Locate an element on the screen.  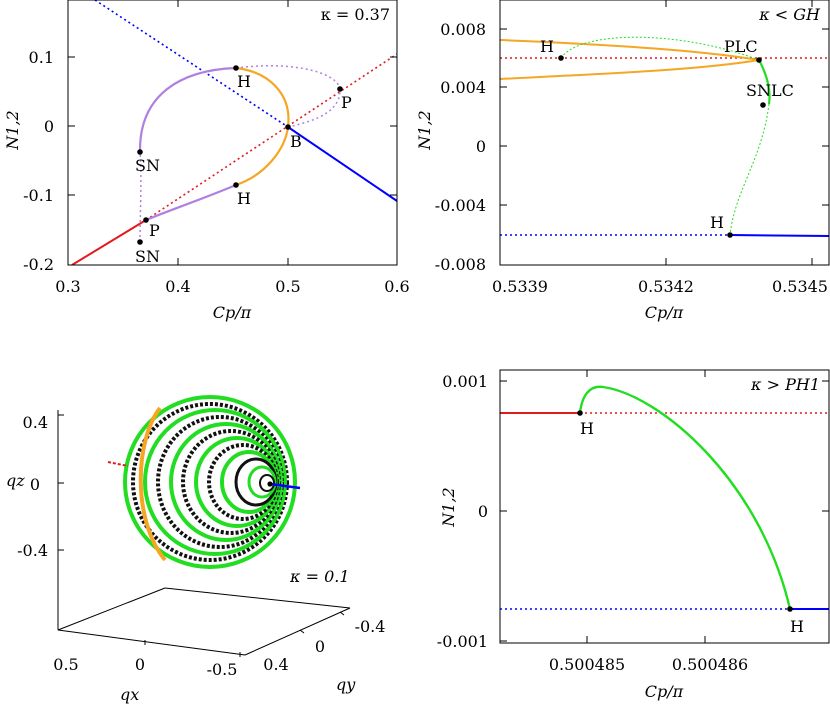
ytick-tl-0: 0.1 is located at coordinates (41, 57).